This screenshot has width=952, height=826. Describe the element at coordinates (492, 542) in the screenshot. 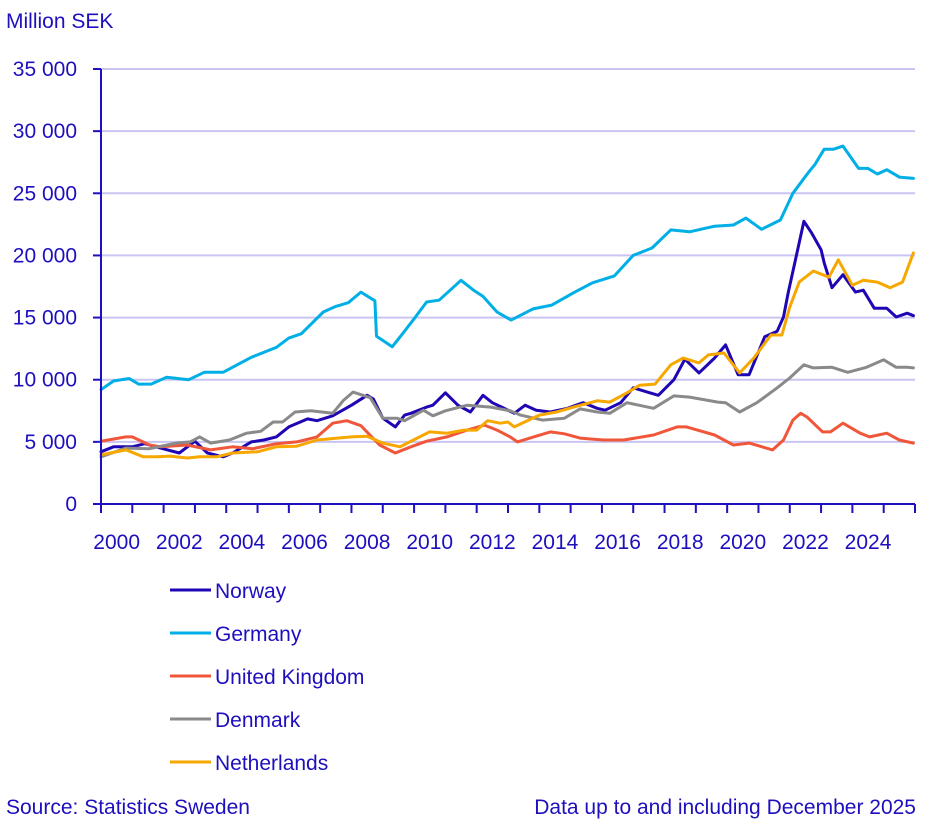

I see `x-tick-label: 2012` at that location.